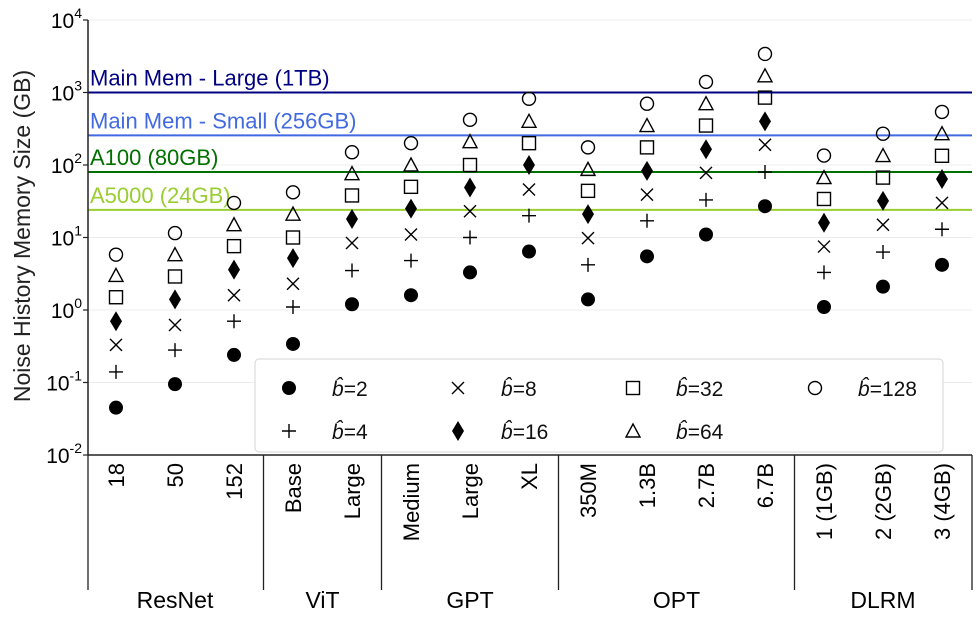  Describe the element at coordinates (210, 78) in the screenshot. I see `reference-line-label: Main Mem - Large (1TB)` at that location.